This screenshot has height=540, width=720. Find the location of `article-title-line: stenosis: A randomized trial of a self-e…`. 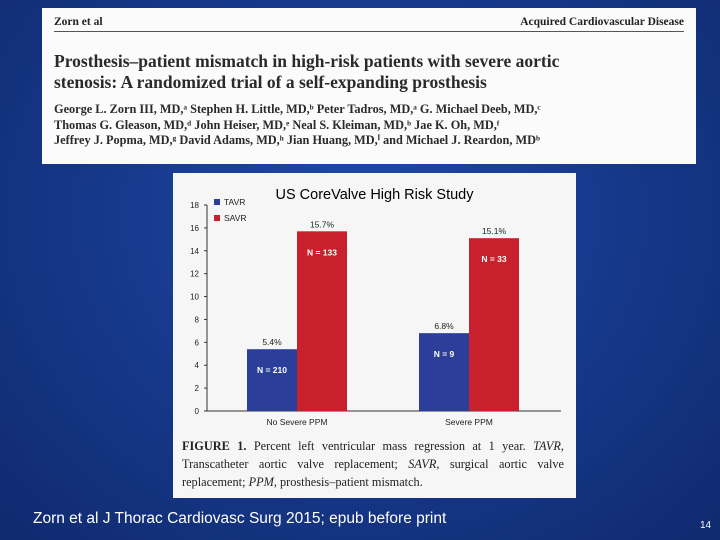

article-title-line: stenosis: A randomized trial of a self-e… is located at coordinates (270, 82).